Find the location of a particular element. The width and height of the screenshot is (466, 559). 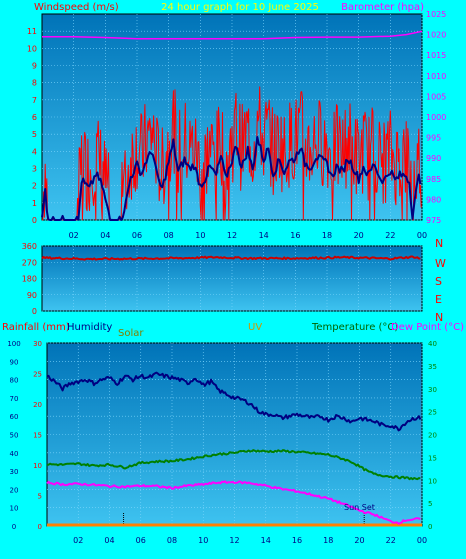

windspeed-tick-label: 10 is located at coordinates (32, 48).